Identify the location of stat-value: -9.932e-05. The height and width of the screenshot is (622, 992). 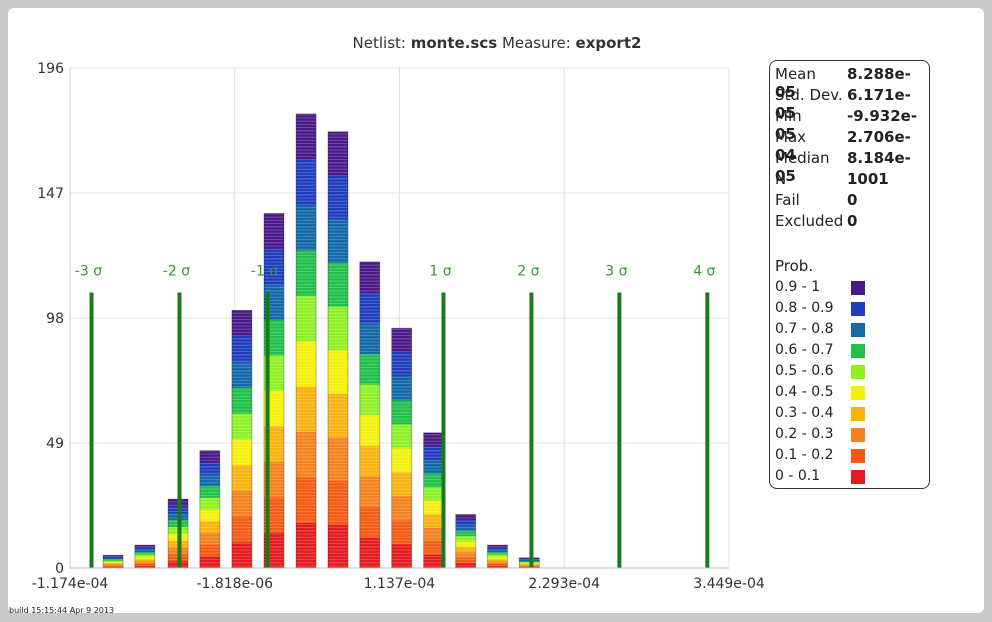
(846, 125).